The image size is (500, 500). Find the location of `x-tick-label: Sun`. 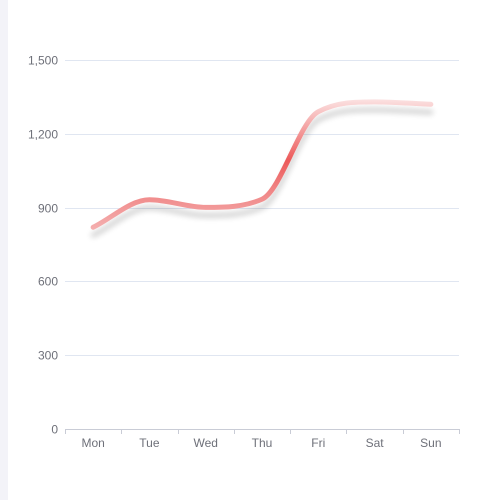

x-tick-label: Sun is located at coordinates (430, 443).